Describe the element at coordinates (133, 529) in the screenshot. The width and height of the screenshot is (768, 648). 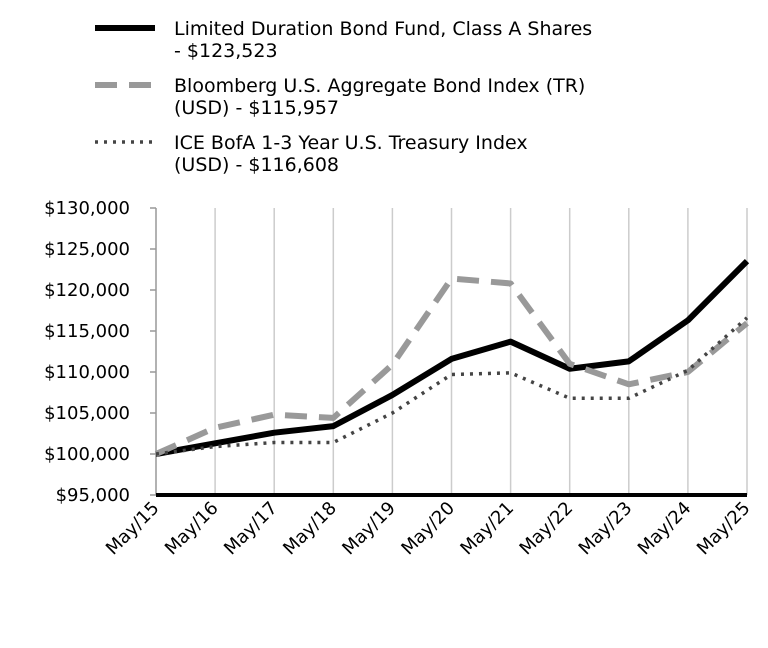
I see `x-tick-label: May/15` at that location.